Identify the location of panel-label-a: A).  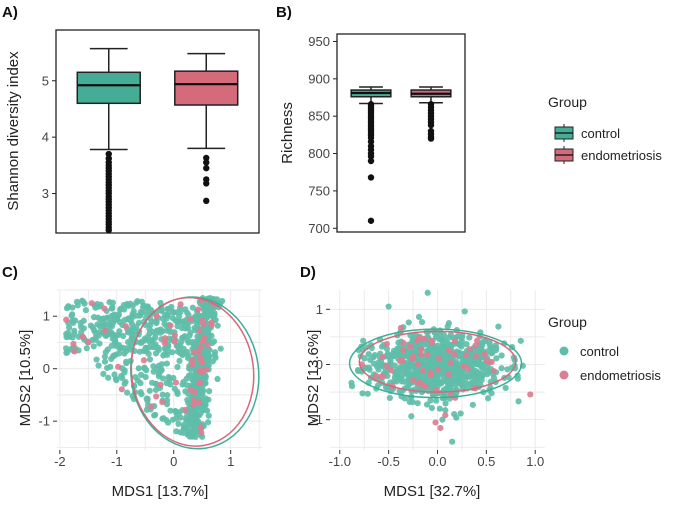
(10, 12).